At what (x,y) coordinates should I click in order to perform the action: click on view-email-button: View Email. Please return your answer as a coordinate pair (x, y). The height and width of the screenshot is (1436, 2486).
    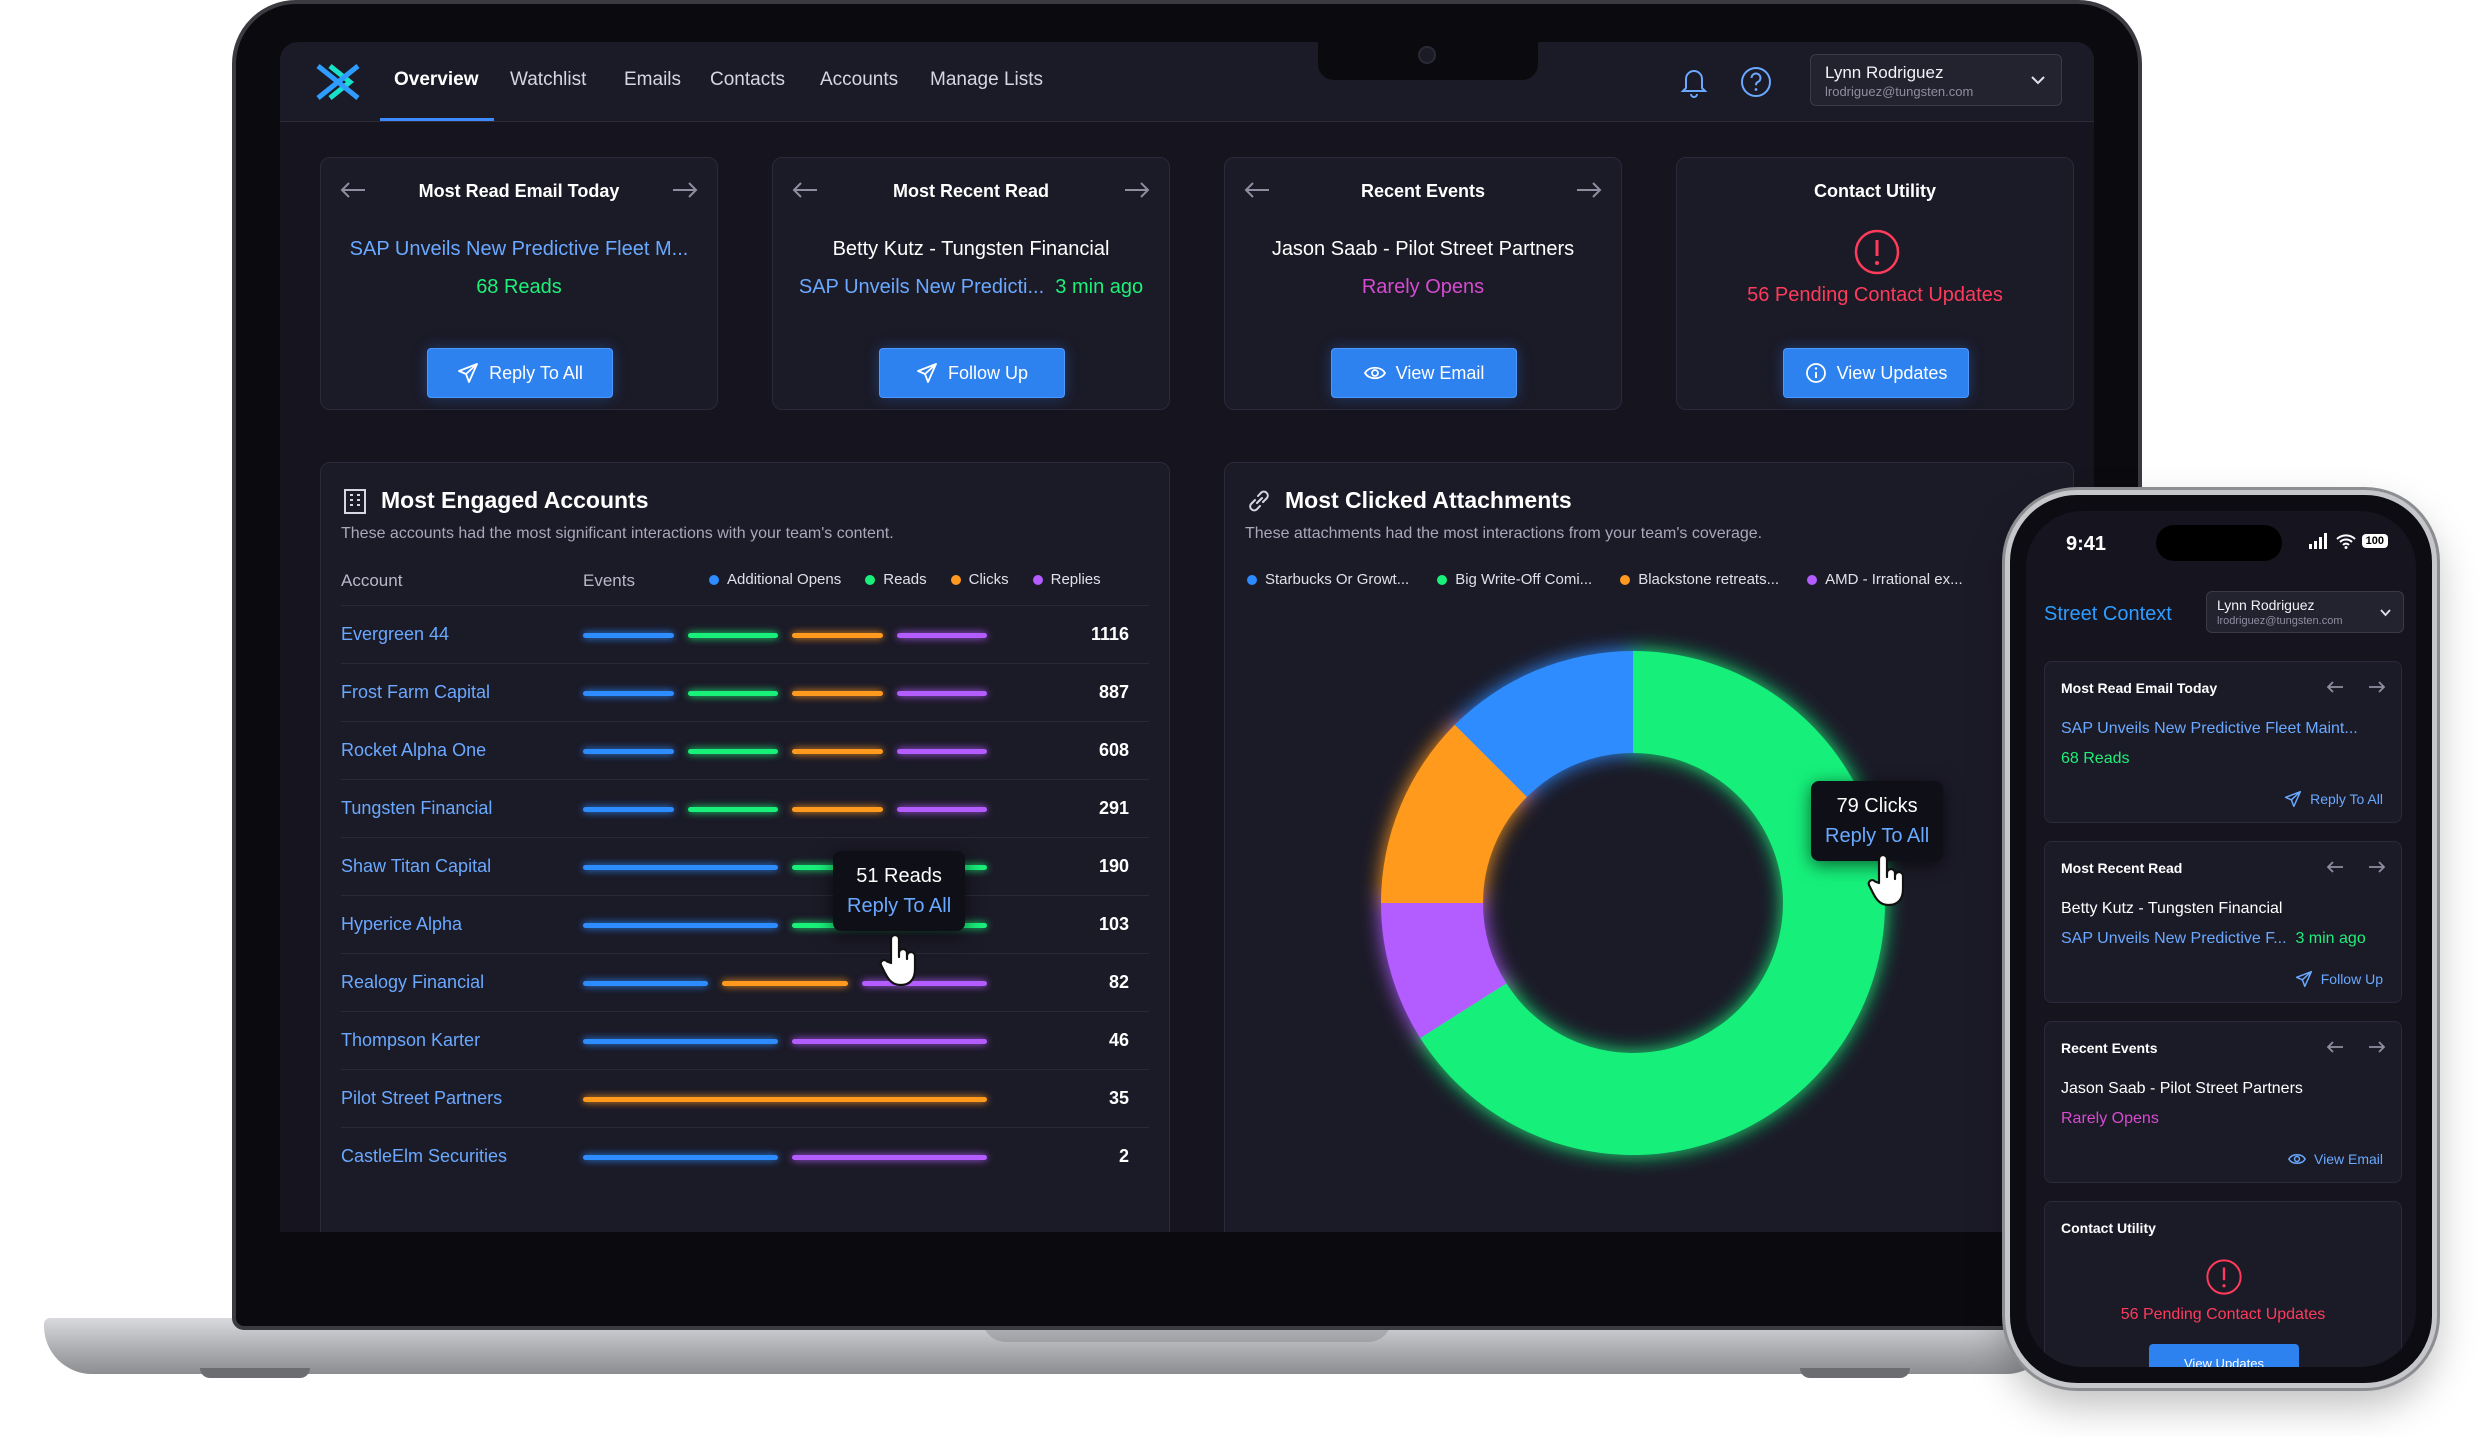
    Looking at the image, I should click on (1424, 373).